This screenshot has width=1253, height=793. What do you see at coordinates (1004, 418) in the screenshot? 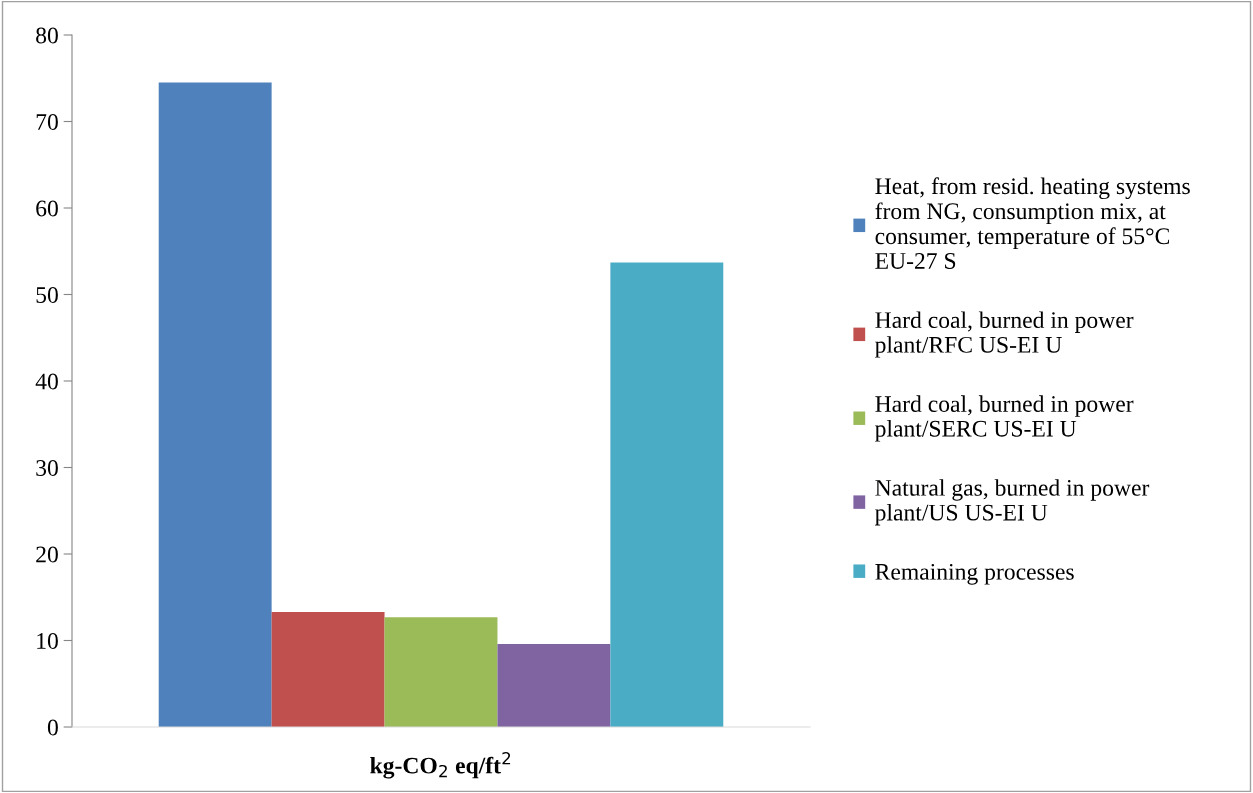
I see `legend-label: Hard coal, burned in power plant/SERC US-EI U` at bounding box center [1004, 418].